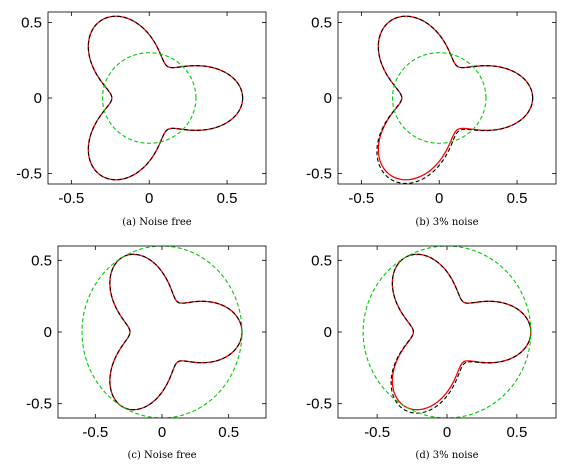 The width and height of the screenshot is (574, 468). I want to click on subplot-caption: (a) Noise free, so click(157, 222).